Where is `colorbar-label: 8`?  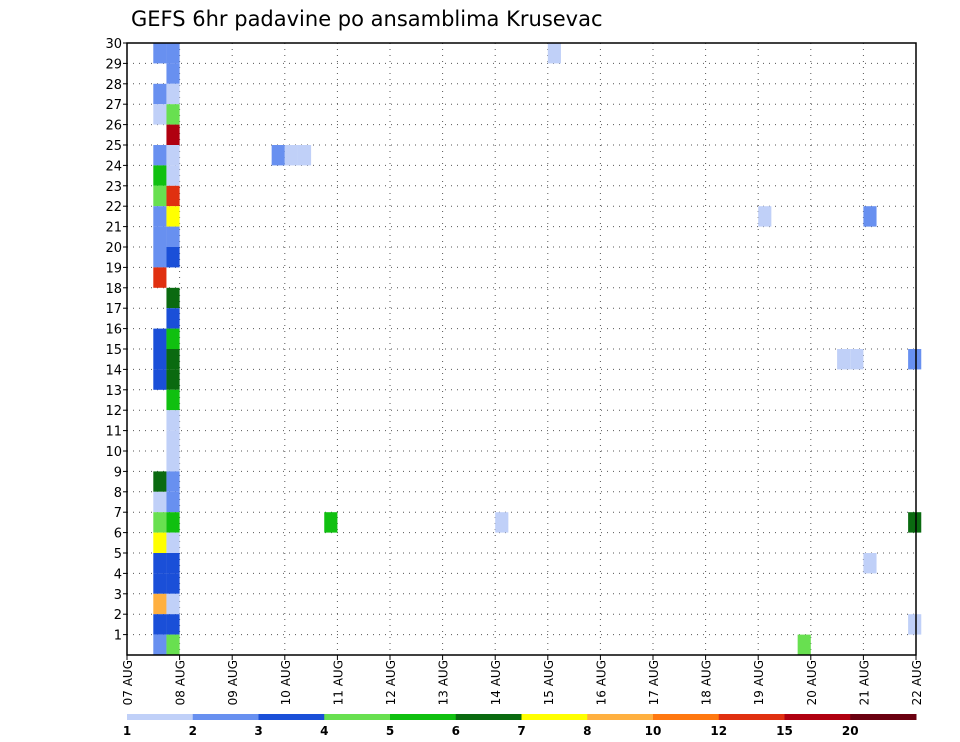 colorbar-label: 8 is located at coordinates (587, 731).